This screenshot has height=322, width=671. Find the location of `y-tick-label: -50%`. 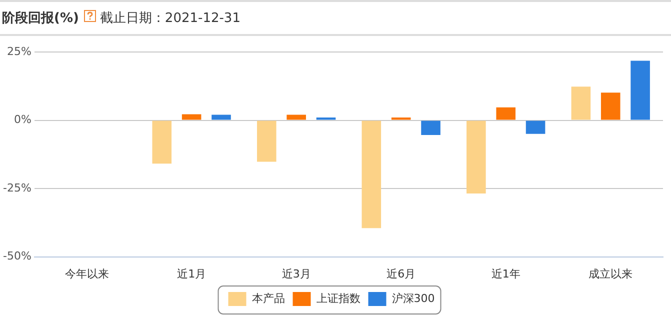

y-tick-label: -50% is located at coordinates (17, 256).